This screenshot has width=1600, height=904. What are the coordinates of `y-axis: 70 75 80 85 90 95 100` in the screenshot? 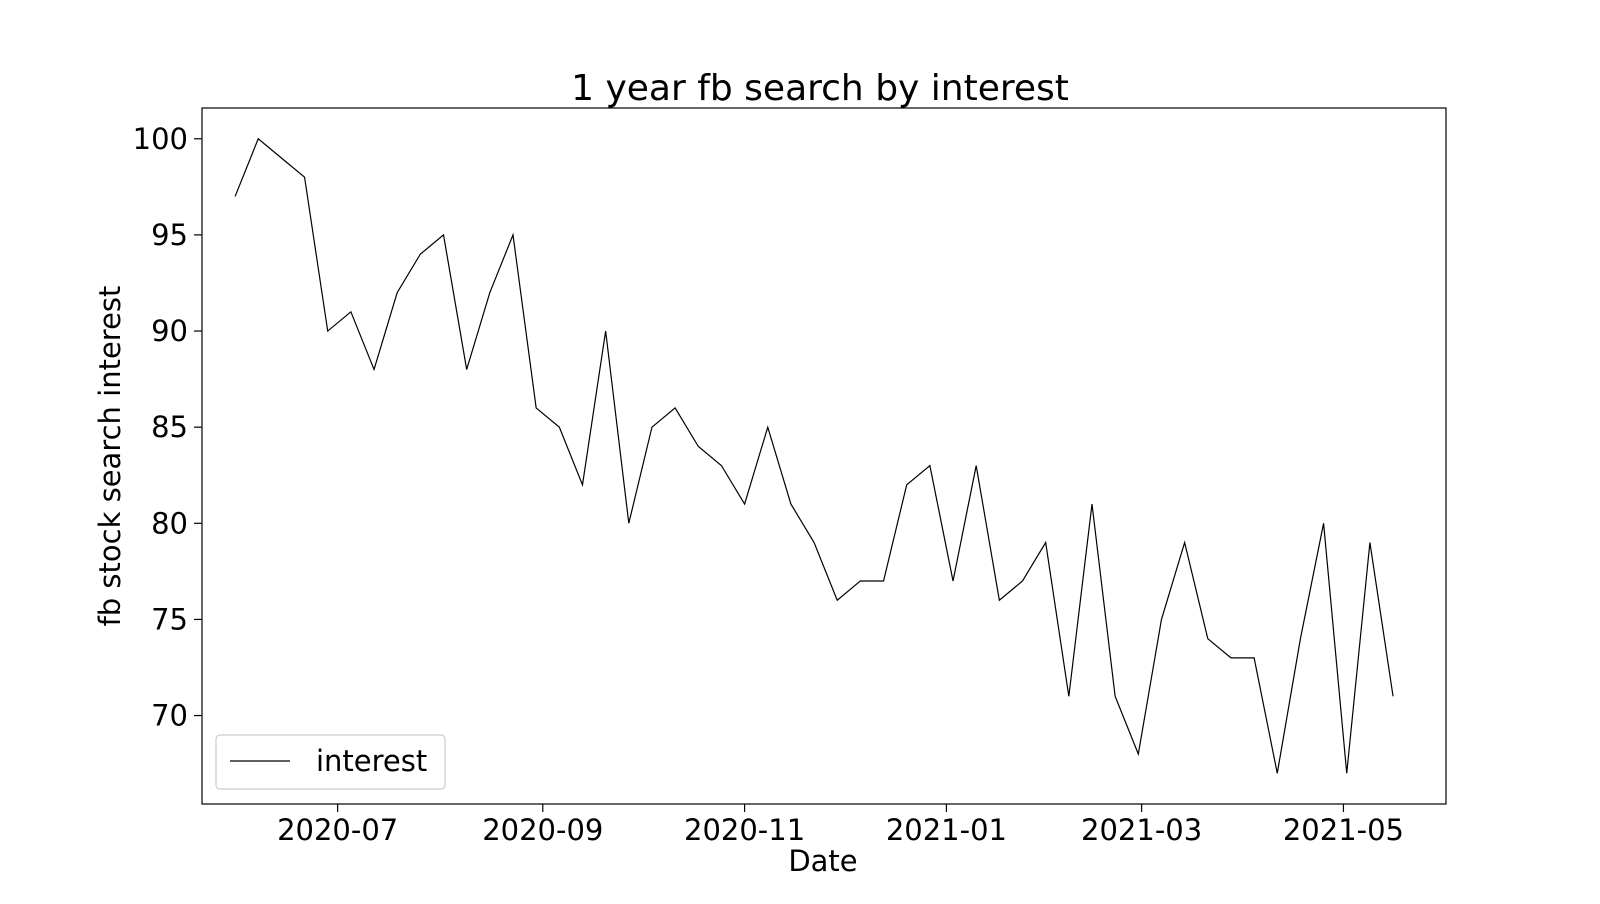 It's located at (167, 427).